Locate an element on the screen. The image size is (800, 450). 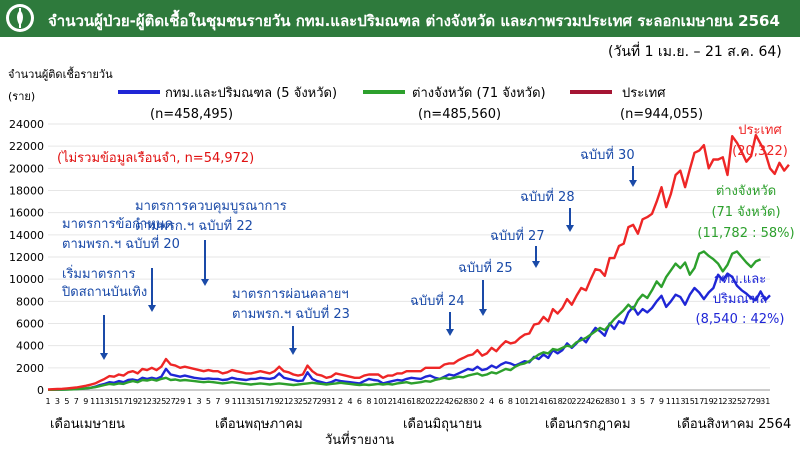
month-label: เดือนกรกฎาคม is located at coordinates (588, 424).